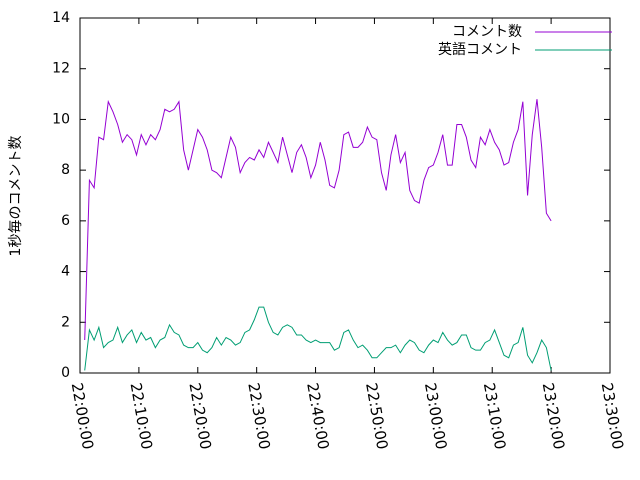  Describe the element at coordinates (61, 69) in the screenshot. I see `y-tick-label: 12` at that location.